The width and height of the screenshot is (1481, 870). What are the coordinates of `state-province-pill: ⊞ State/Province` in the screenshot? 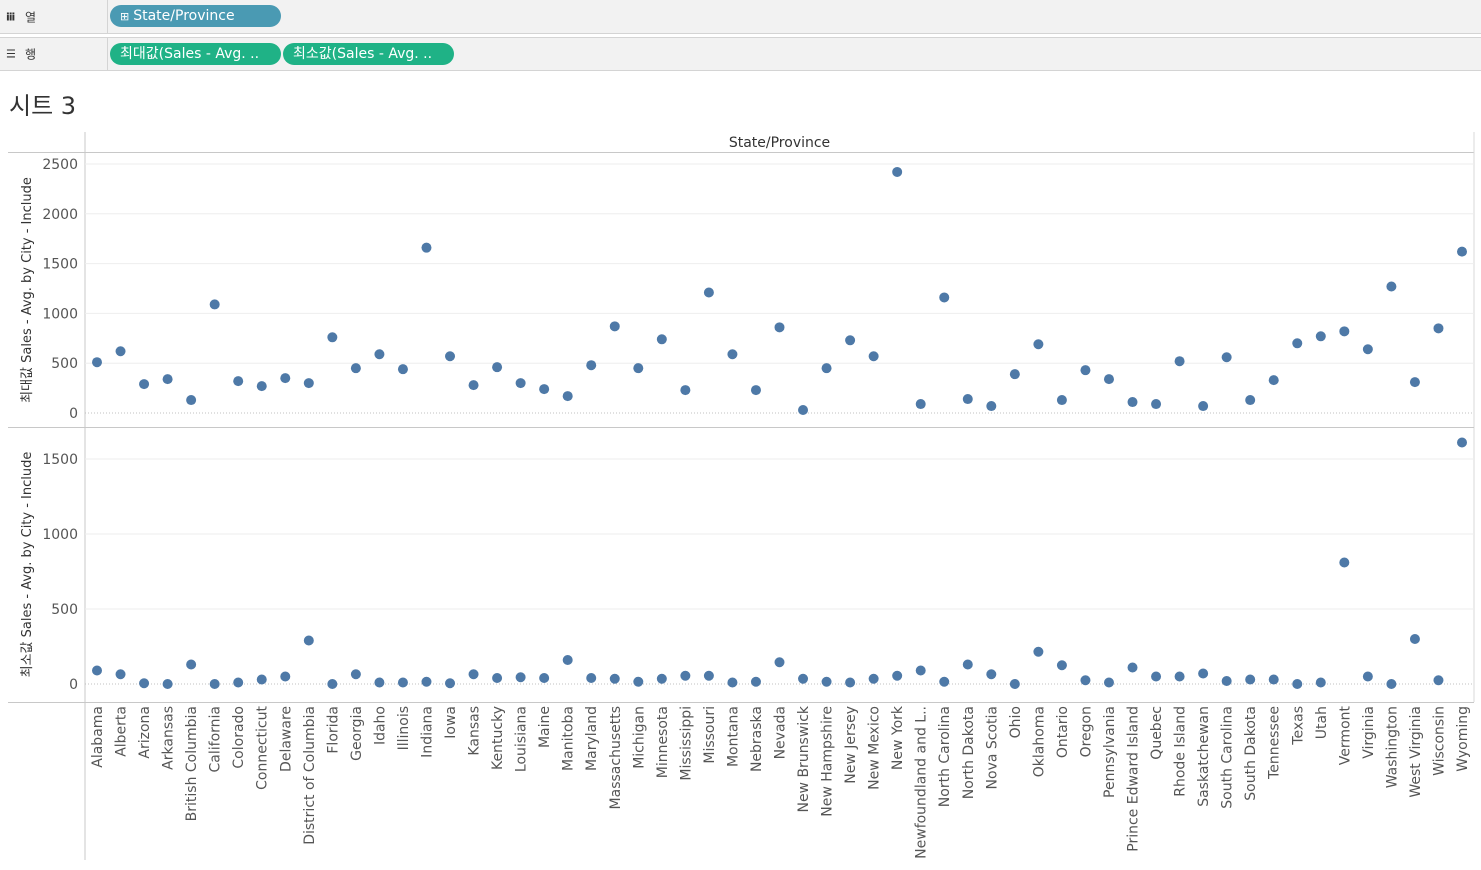 It's located at (195, 16).